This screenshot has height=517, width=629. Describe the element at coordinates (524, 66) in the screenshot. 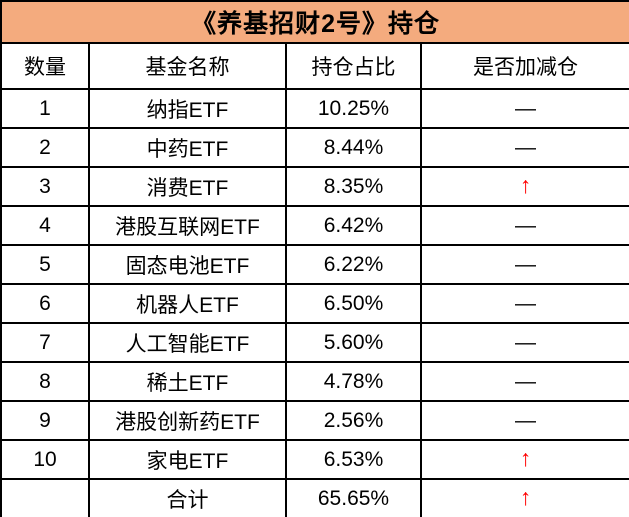

I see `column-header-add-reduce: 是否加减仓` at that location.